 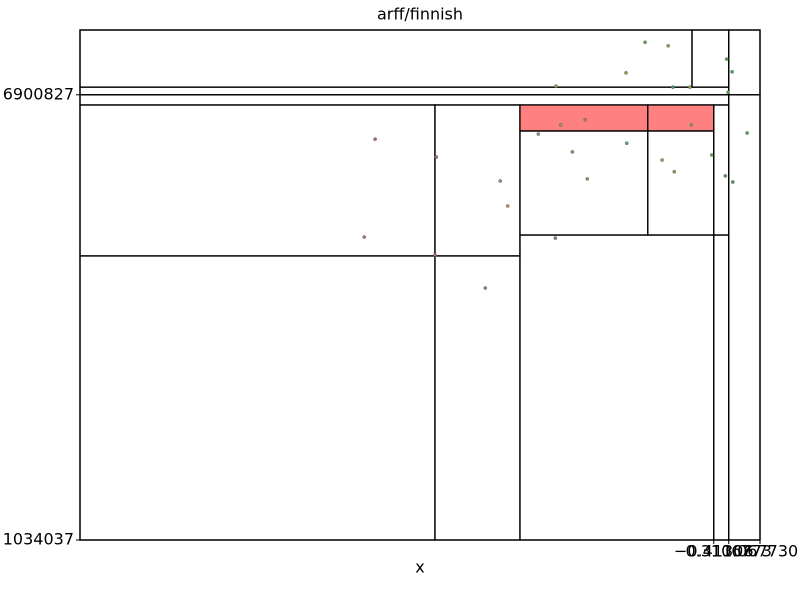 What do you see at coordinates (714, 551) in the screenshot?
I see `x-tick-label: −0.41306` at bounding box center [714, 551].